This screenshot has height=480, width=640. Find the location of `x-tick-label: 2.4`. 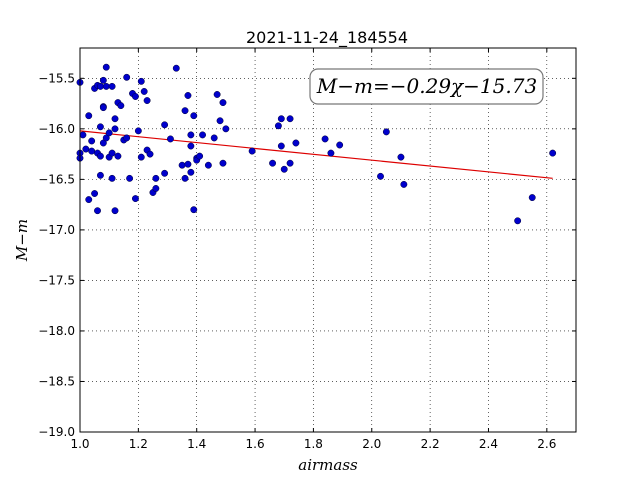

x-tick-label: 2.4 is located at coordinates (488, 444).